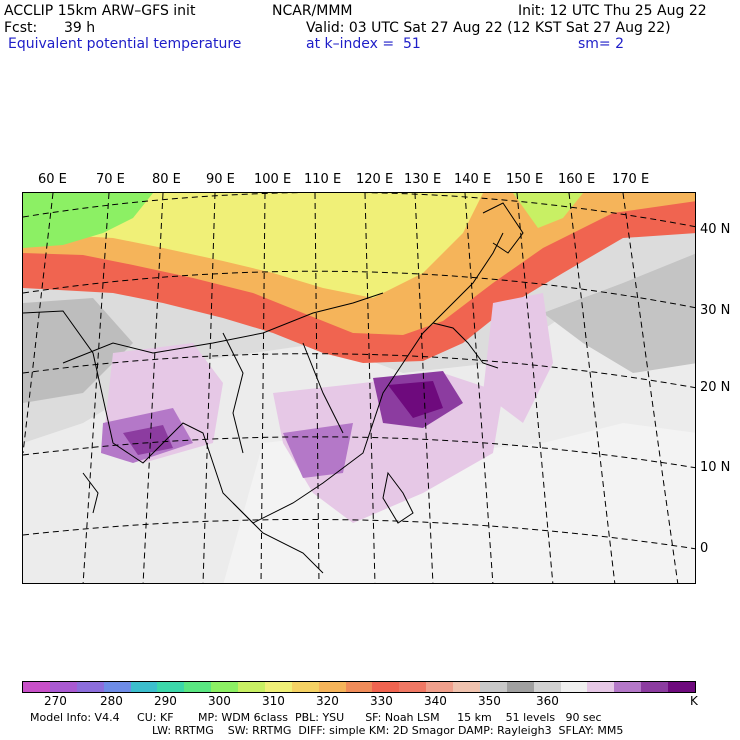 This screenshot has width=740, height=740. What do you see at coordinates (148, 440) in the screenshot?
I see `moist-region-core` at bounding box center [148, 440].